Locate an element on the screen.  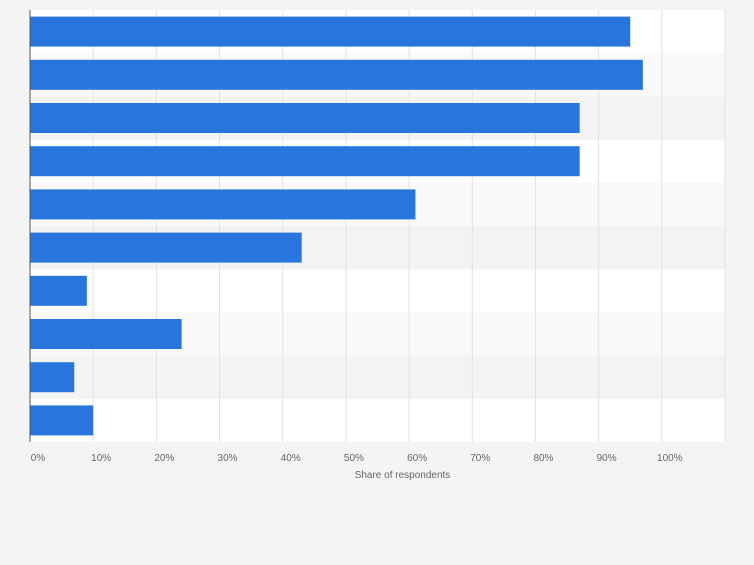
x-tick-label: 70% is located at coordinates (480, 458).